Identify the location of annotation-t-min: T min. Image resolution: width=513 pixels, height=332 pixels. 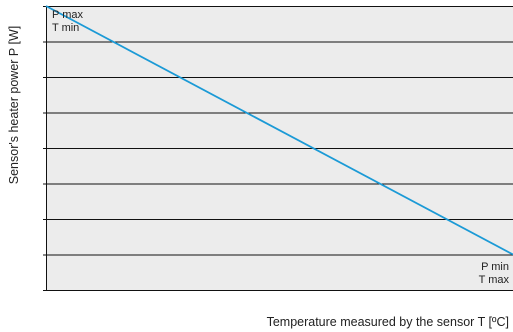
(65, 28).